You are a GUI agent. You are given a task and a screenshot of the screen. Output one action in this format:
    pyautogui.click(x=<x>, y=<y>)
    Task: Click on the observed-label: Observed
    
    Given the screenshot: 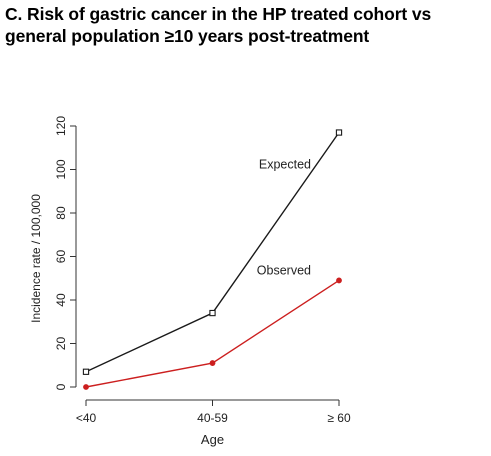 What is the action you would take?
    pyautogui.click(x=284, y=270)
    